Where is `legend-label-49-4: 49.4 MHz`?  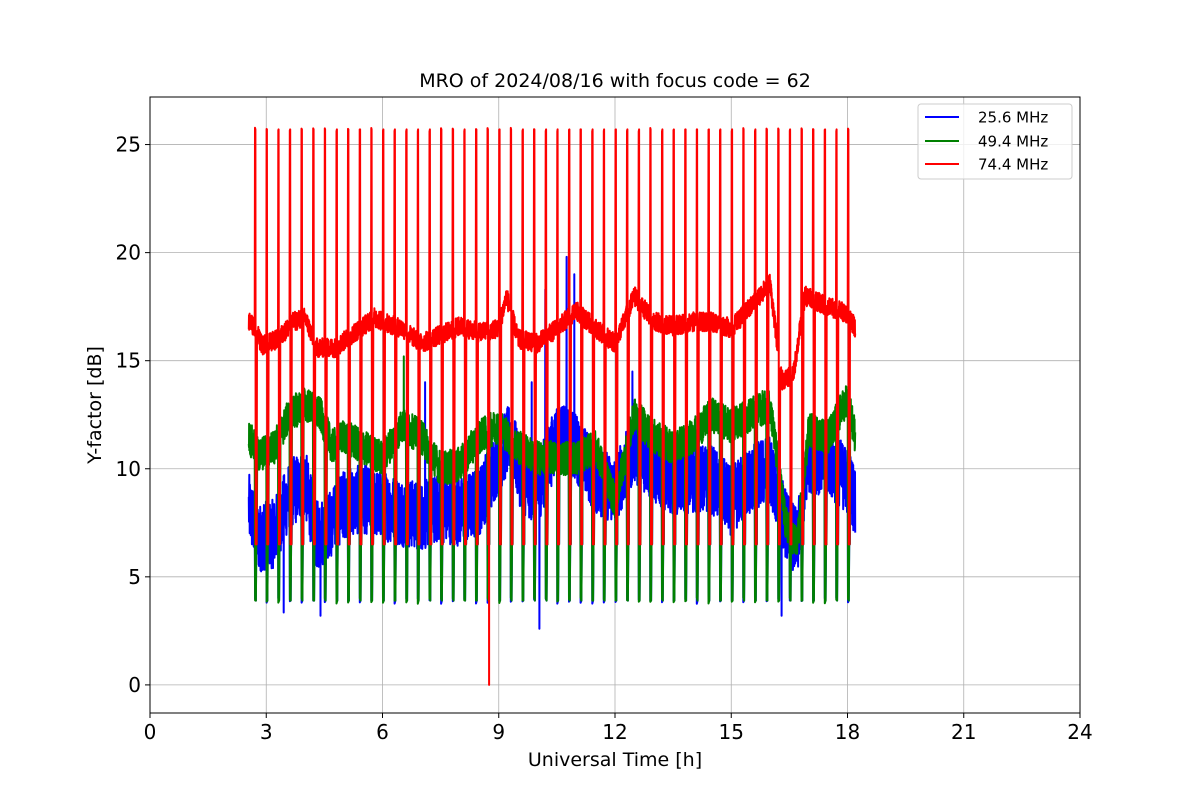 legend-label-49-4: 49.4 MHz is located at coordinates (1013, 142).